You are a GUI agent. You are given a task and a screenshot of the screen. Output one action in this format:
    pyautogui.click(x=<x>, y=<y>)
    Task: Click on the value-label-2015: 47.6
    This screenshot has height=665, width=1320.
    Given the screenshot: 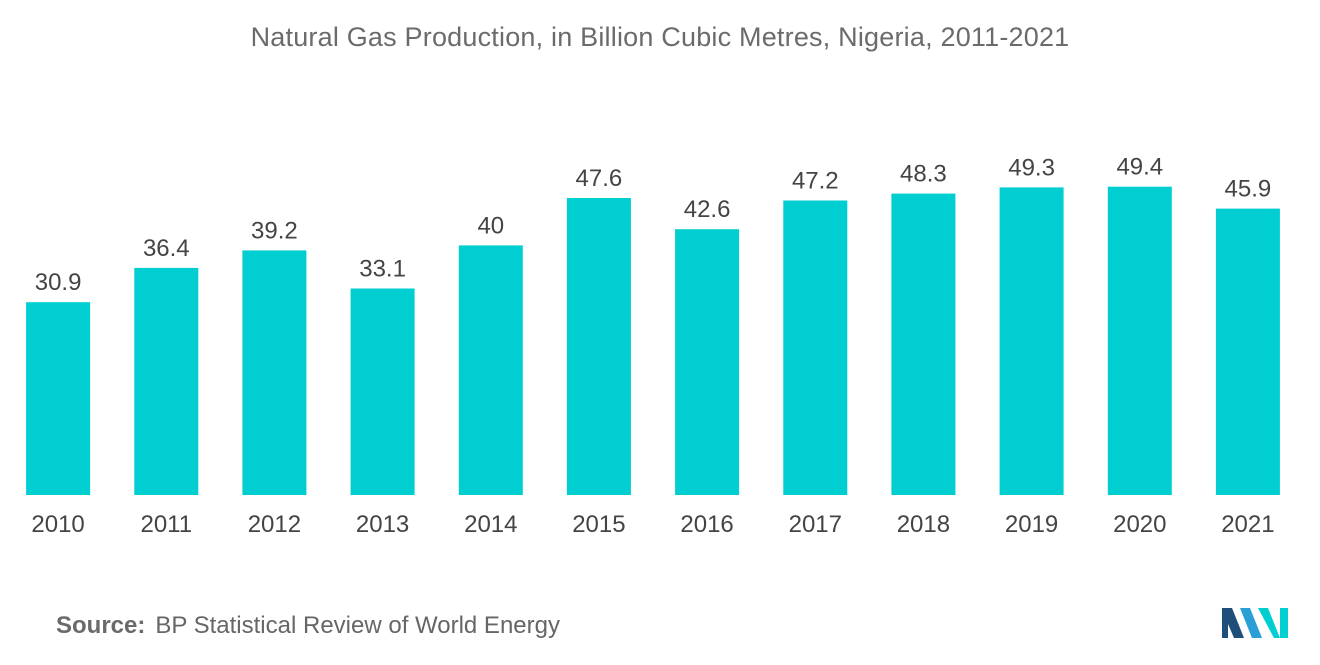 What is the action you would take?
    pyautogui.click(x=599, y=178)
    